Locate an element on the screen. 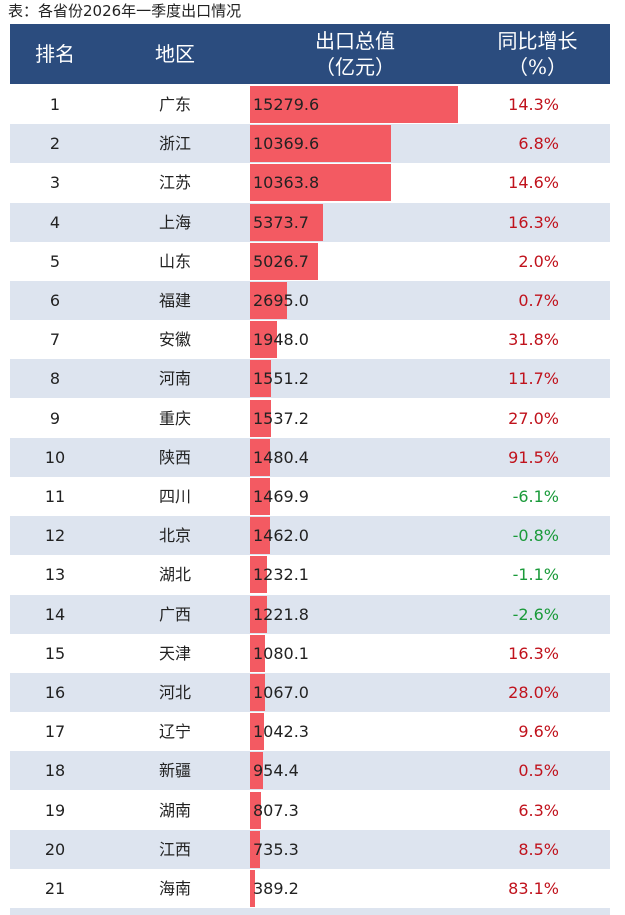  region: 河北 is located at coordinates (174, 692).